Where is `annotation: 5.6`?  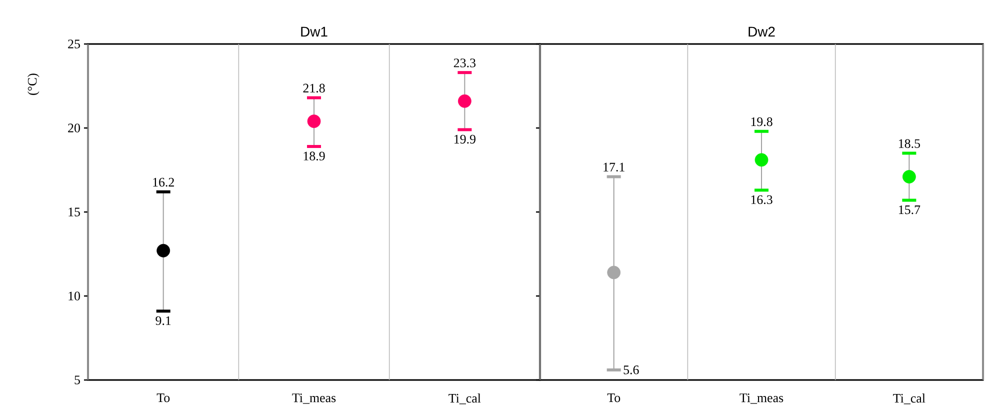
annotation: 5.6 is located at coordinates (631, 370).